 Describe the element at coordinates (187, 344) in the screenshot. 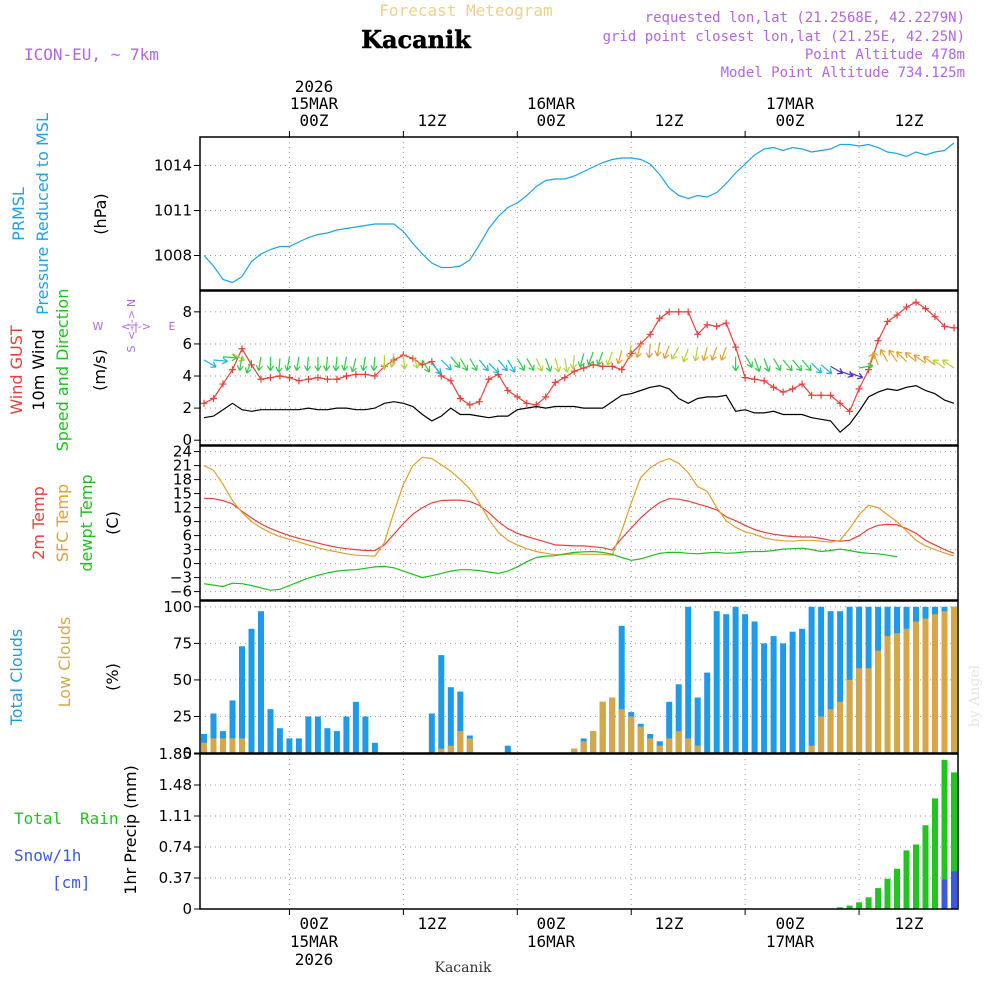

I see `wind-ytick-label: 6` at that location.